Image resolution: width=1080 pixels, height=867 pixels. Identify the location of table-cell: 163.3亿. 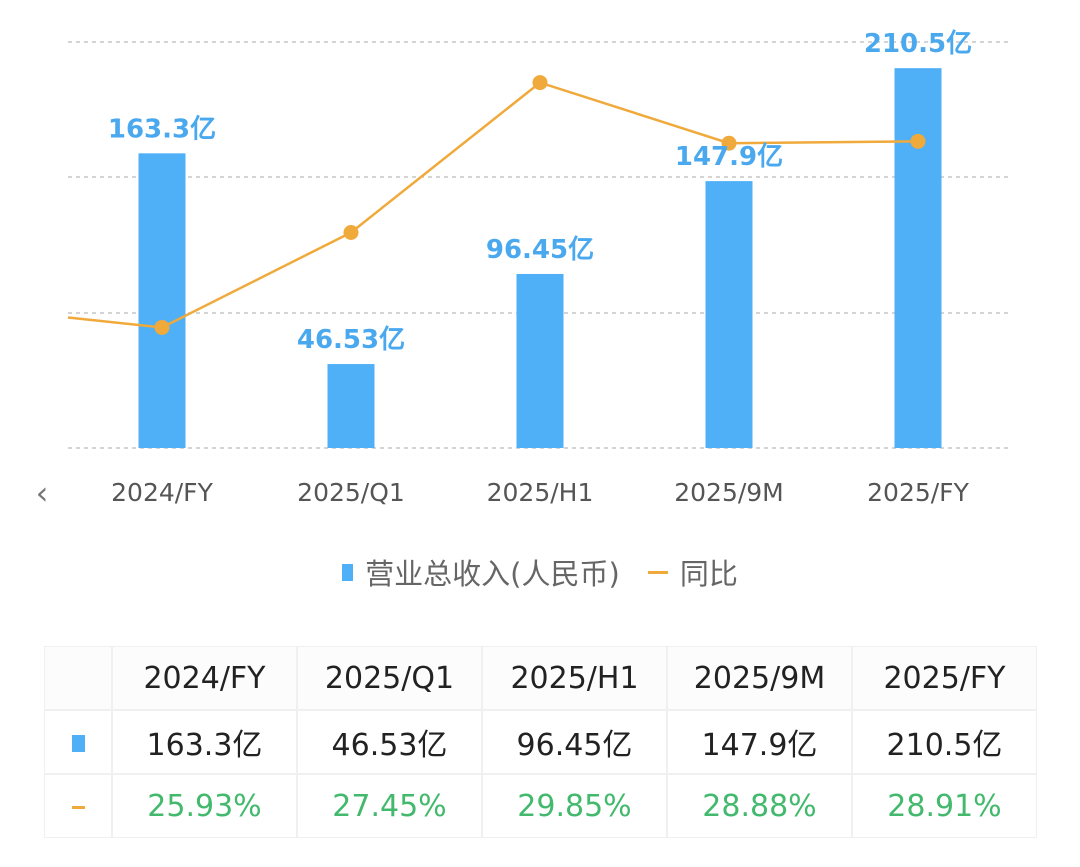
(204, 742).